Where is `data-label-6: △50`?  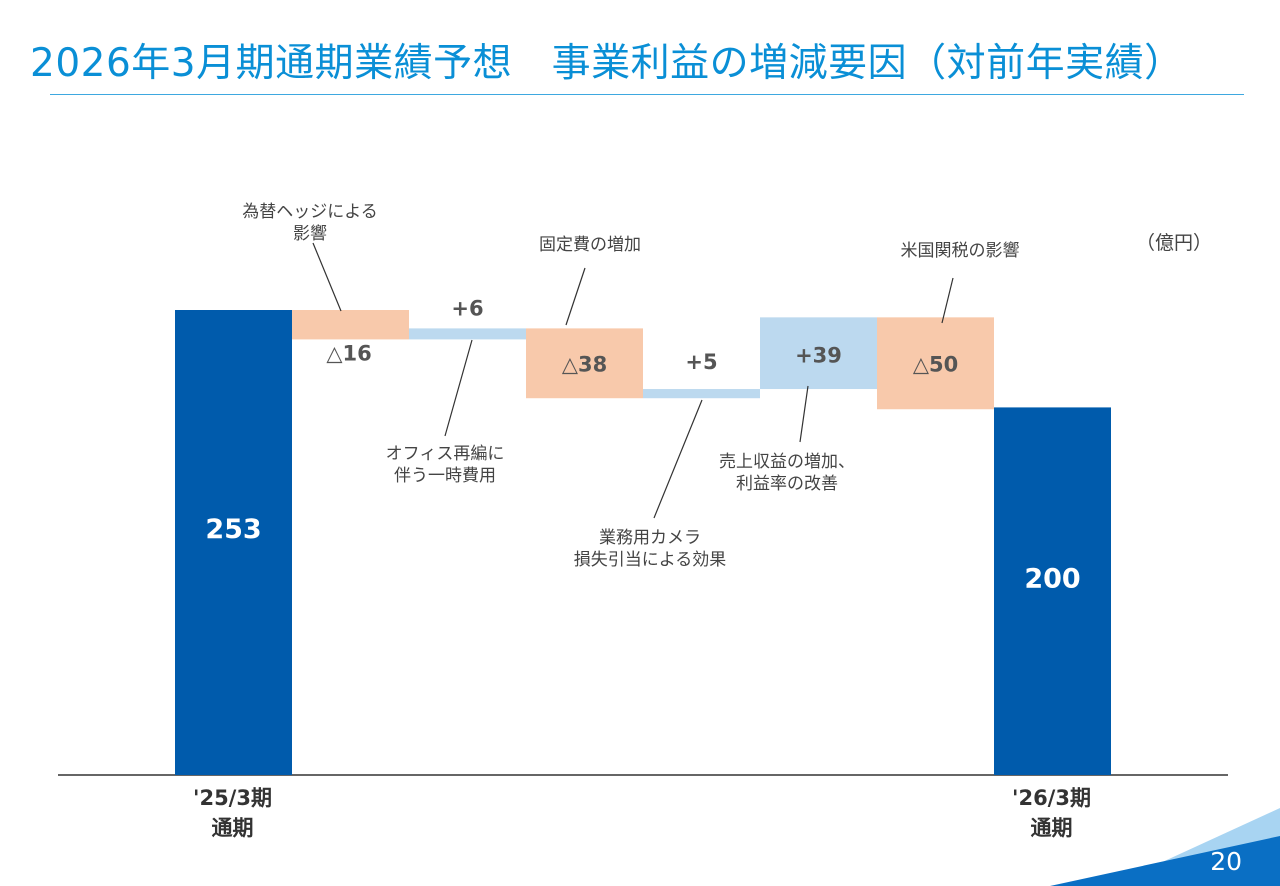
data-label-6: △50 is located at coordinates (935, 364).